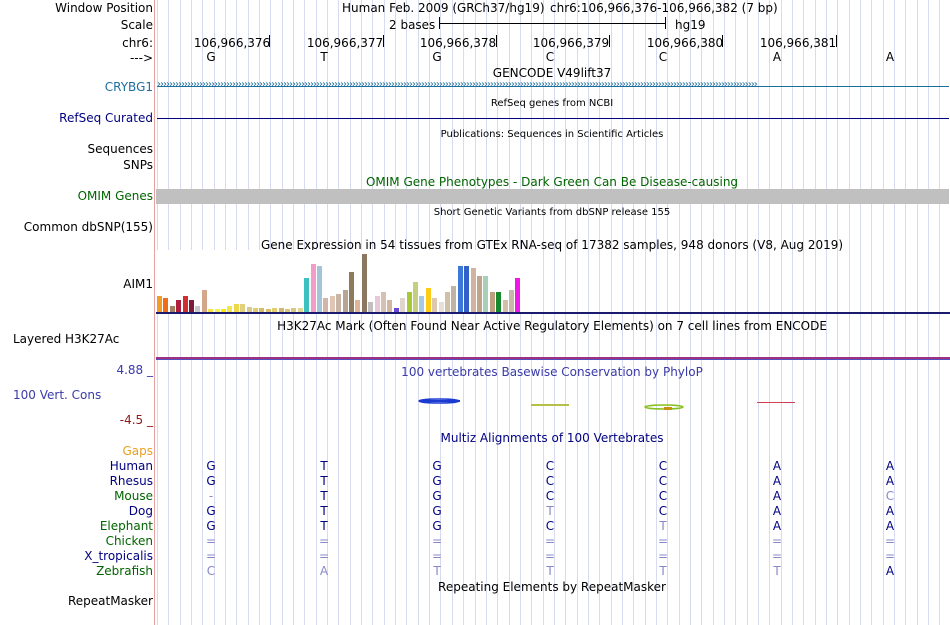  What do you see at coordinates (131, 481) in the screenshot?
I see `species-label-rhesus: Rhesus` at bounding box center [131, 481].